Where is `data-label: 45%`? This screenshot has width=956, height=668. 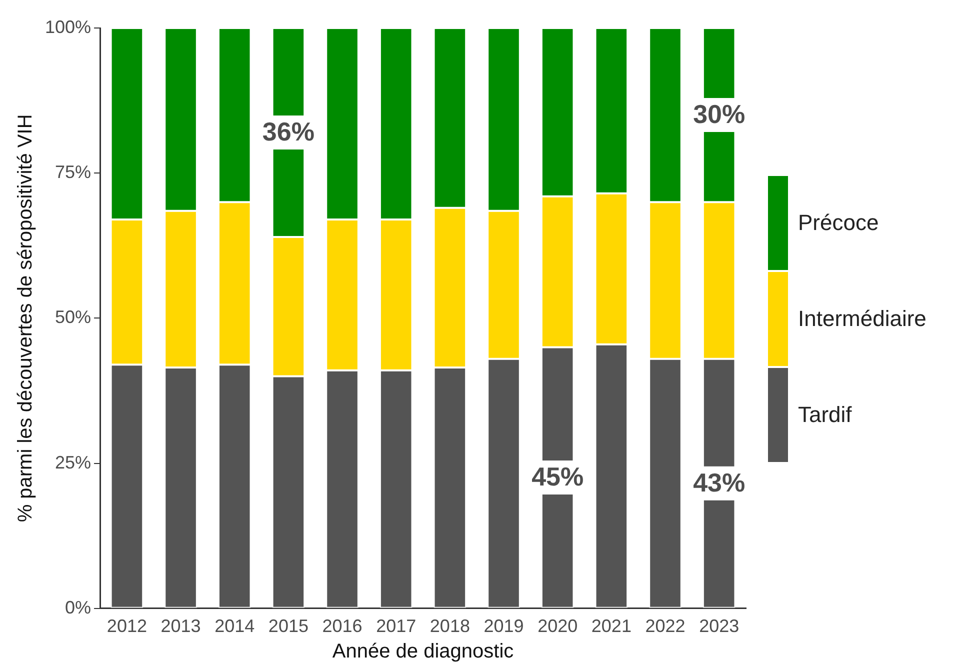
data-label: 45% is located at coordinates (558, 477).